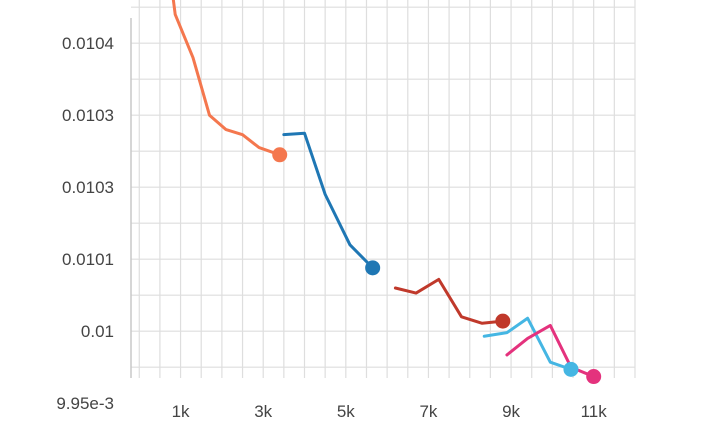  I want to click on y-tick-label: 9.95e-3, so click(85, 403).